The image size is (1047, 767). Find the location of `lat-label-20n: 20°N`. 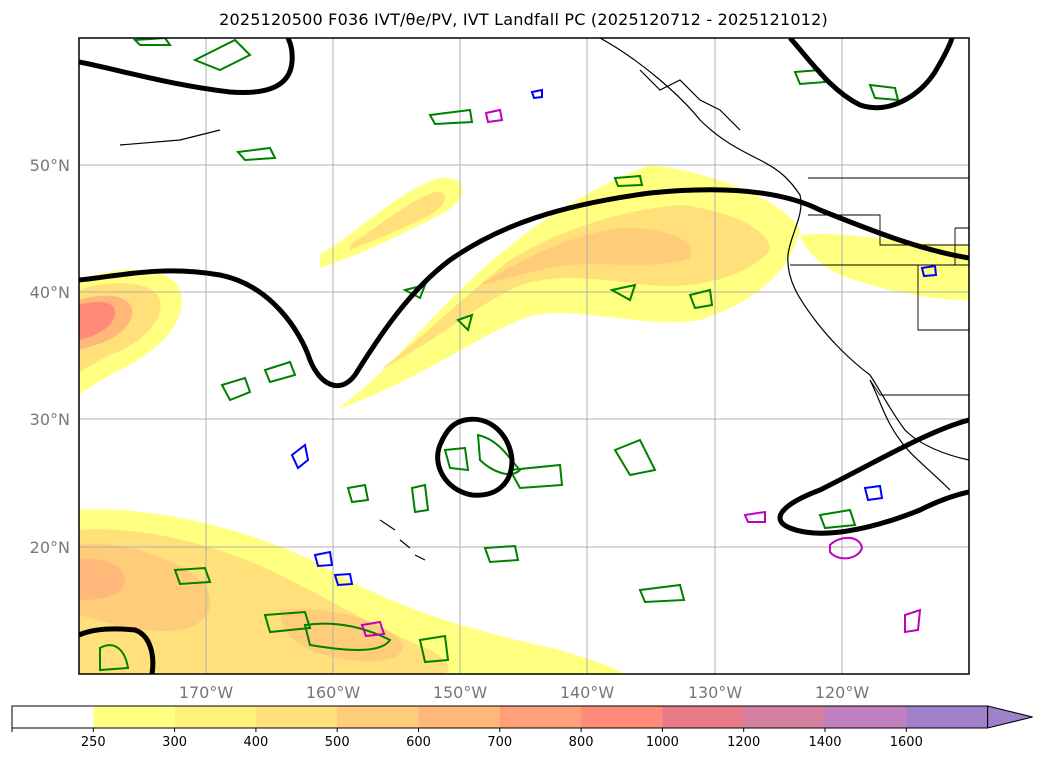

lat-label-20n: 20°N is located at coordinates (50, 547).